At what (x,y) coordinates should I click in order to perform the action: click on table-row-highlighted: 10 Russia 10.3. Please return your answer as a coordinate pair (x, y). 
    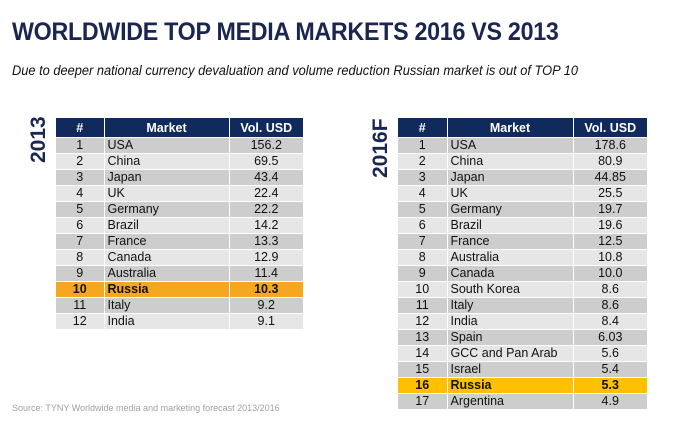
    Looking at the image, I should click on (179, 289).